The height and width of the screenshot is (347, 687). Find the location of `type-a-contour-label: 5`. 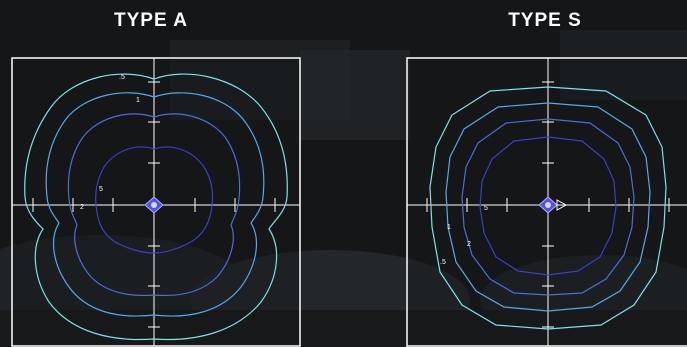

type-a-contour-label: 5 is located at coordinates (101, 189).